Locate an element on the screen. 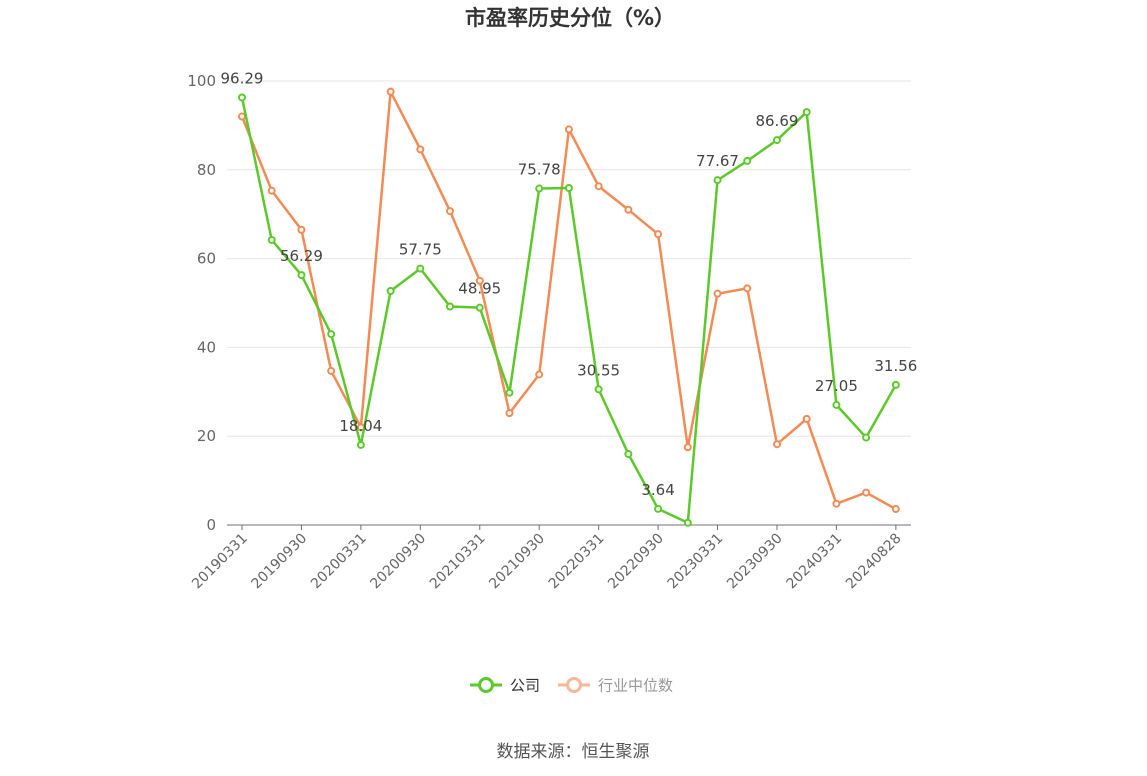  y-tick-label: 40 is located at coordinates (206, 347).